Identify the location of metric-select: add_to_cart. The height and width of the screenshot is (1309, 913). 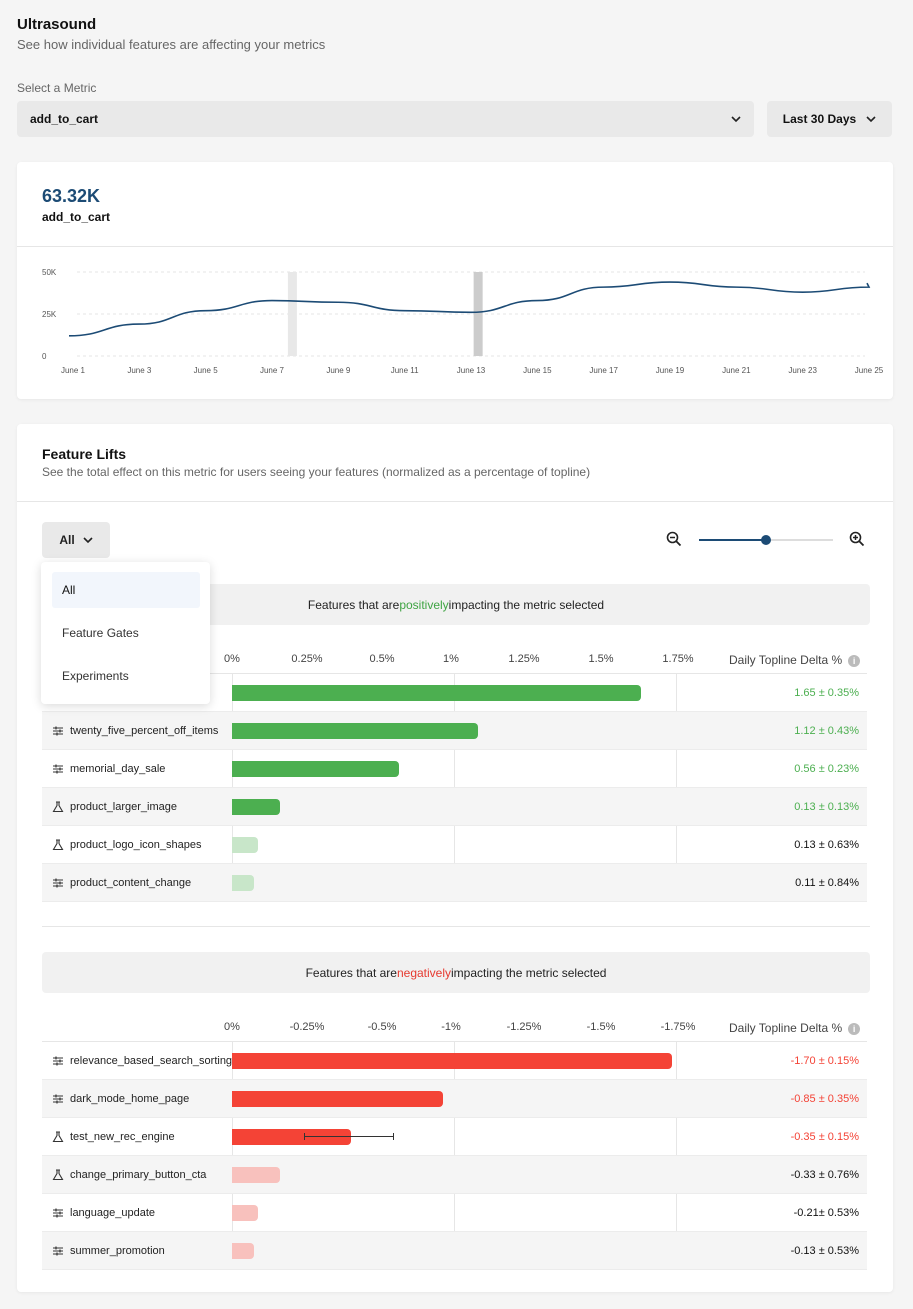
(385, 119).